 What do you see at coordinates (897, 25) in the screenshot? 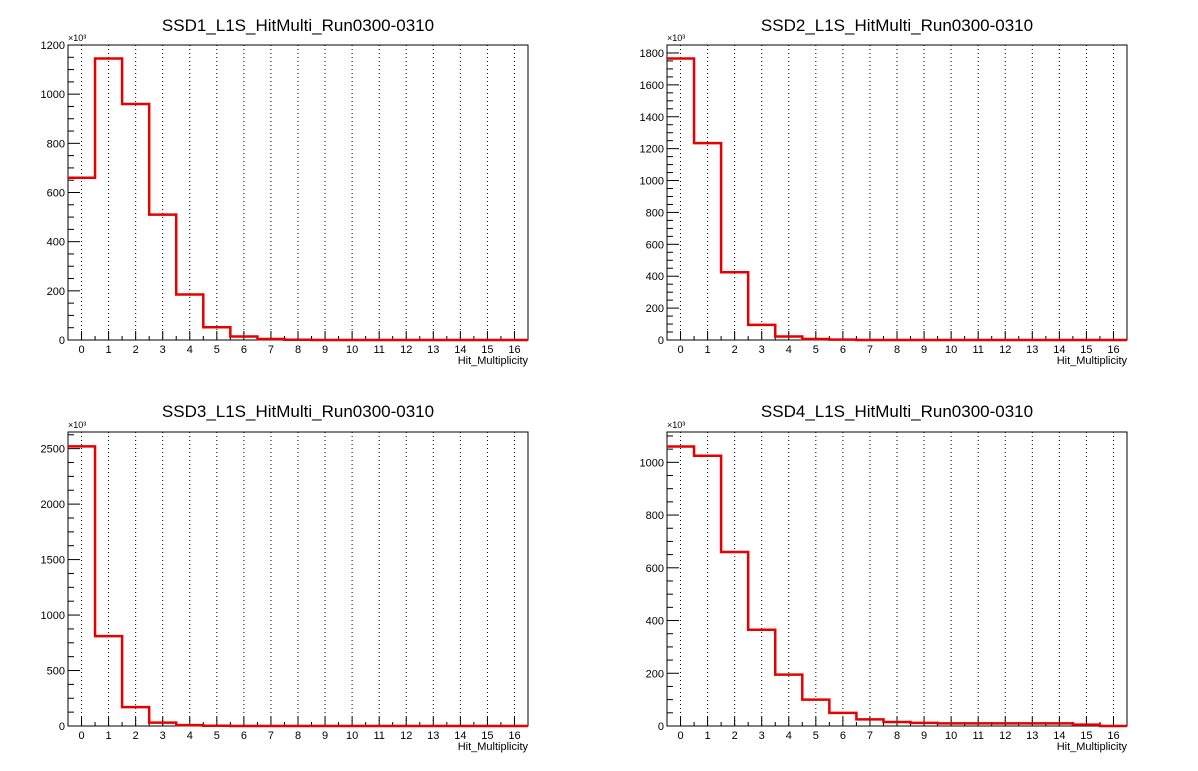
I see `chart-title: SSD2_L1S_HitMulti_Run0300-0310` at bounding box center [897, 25].